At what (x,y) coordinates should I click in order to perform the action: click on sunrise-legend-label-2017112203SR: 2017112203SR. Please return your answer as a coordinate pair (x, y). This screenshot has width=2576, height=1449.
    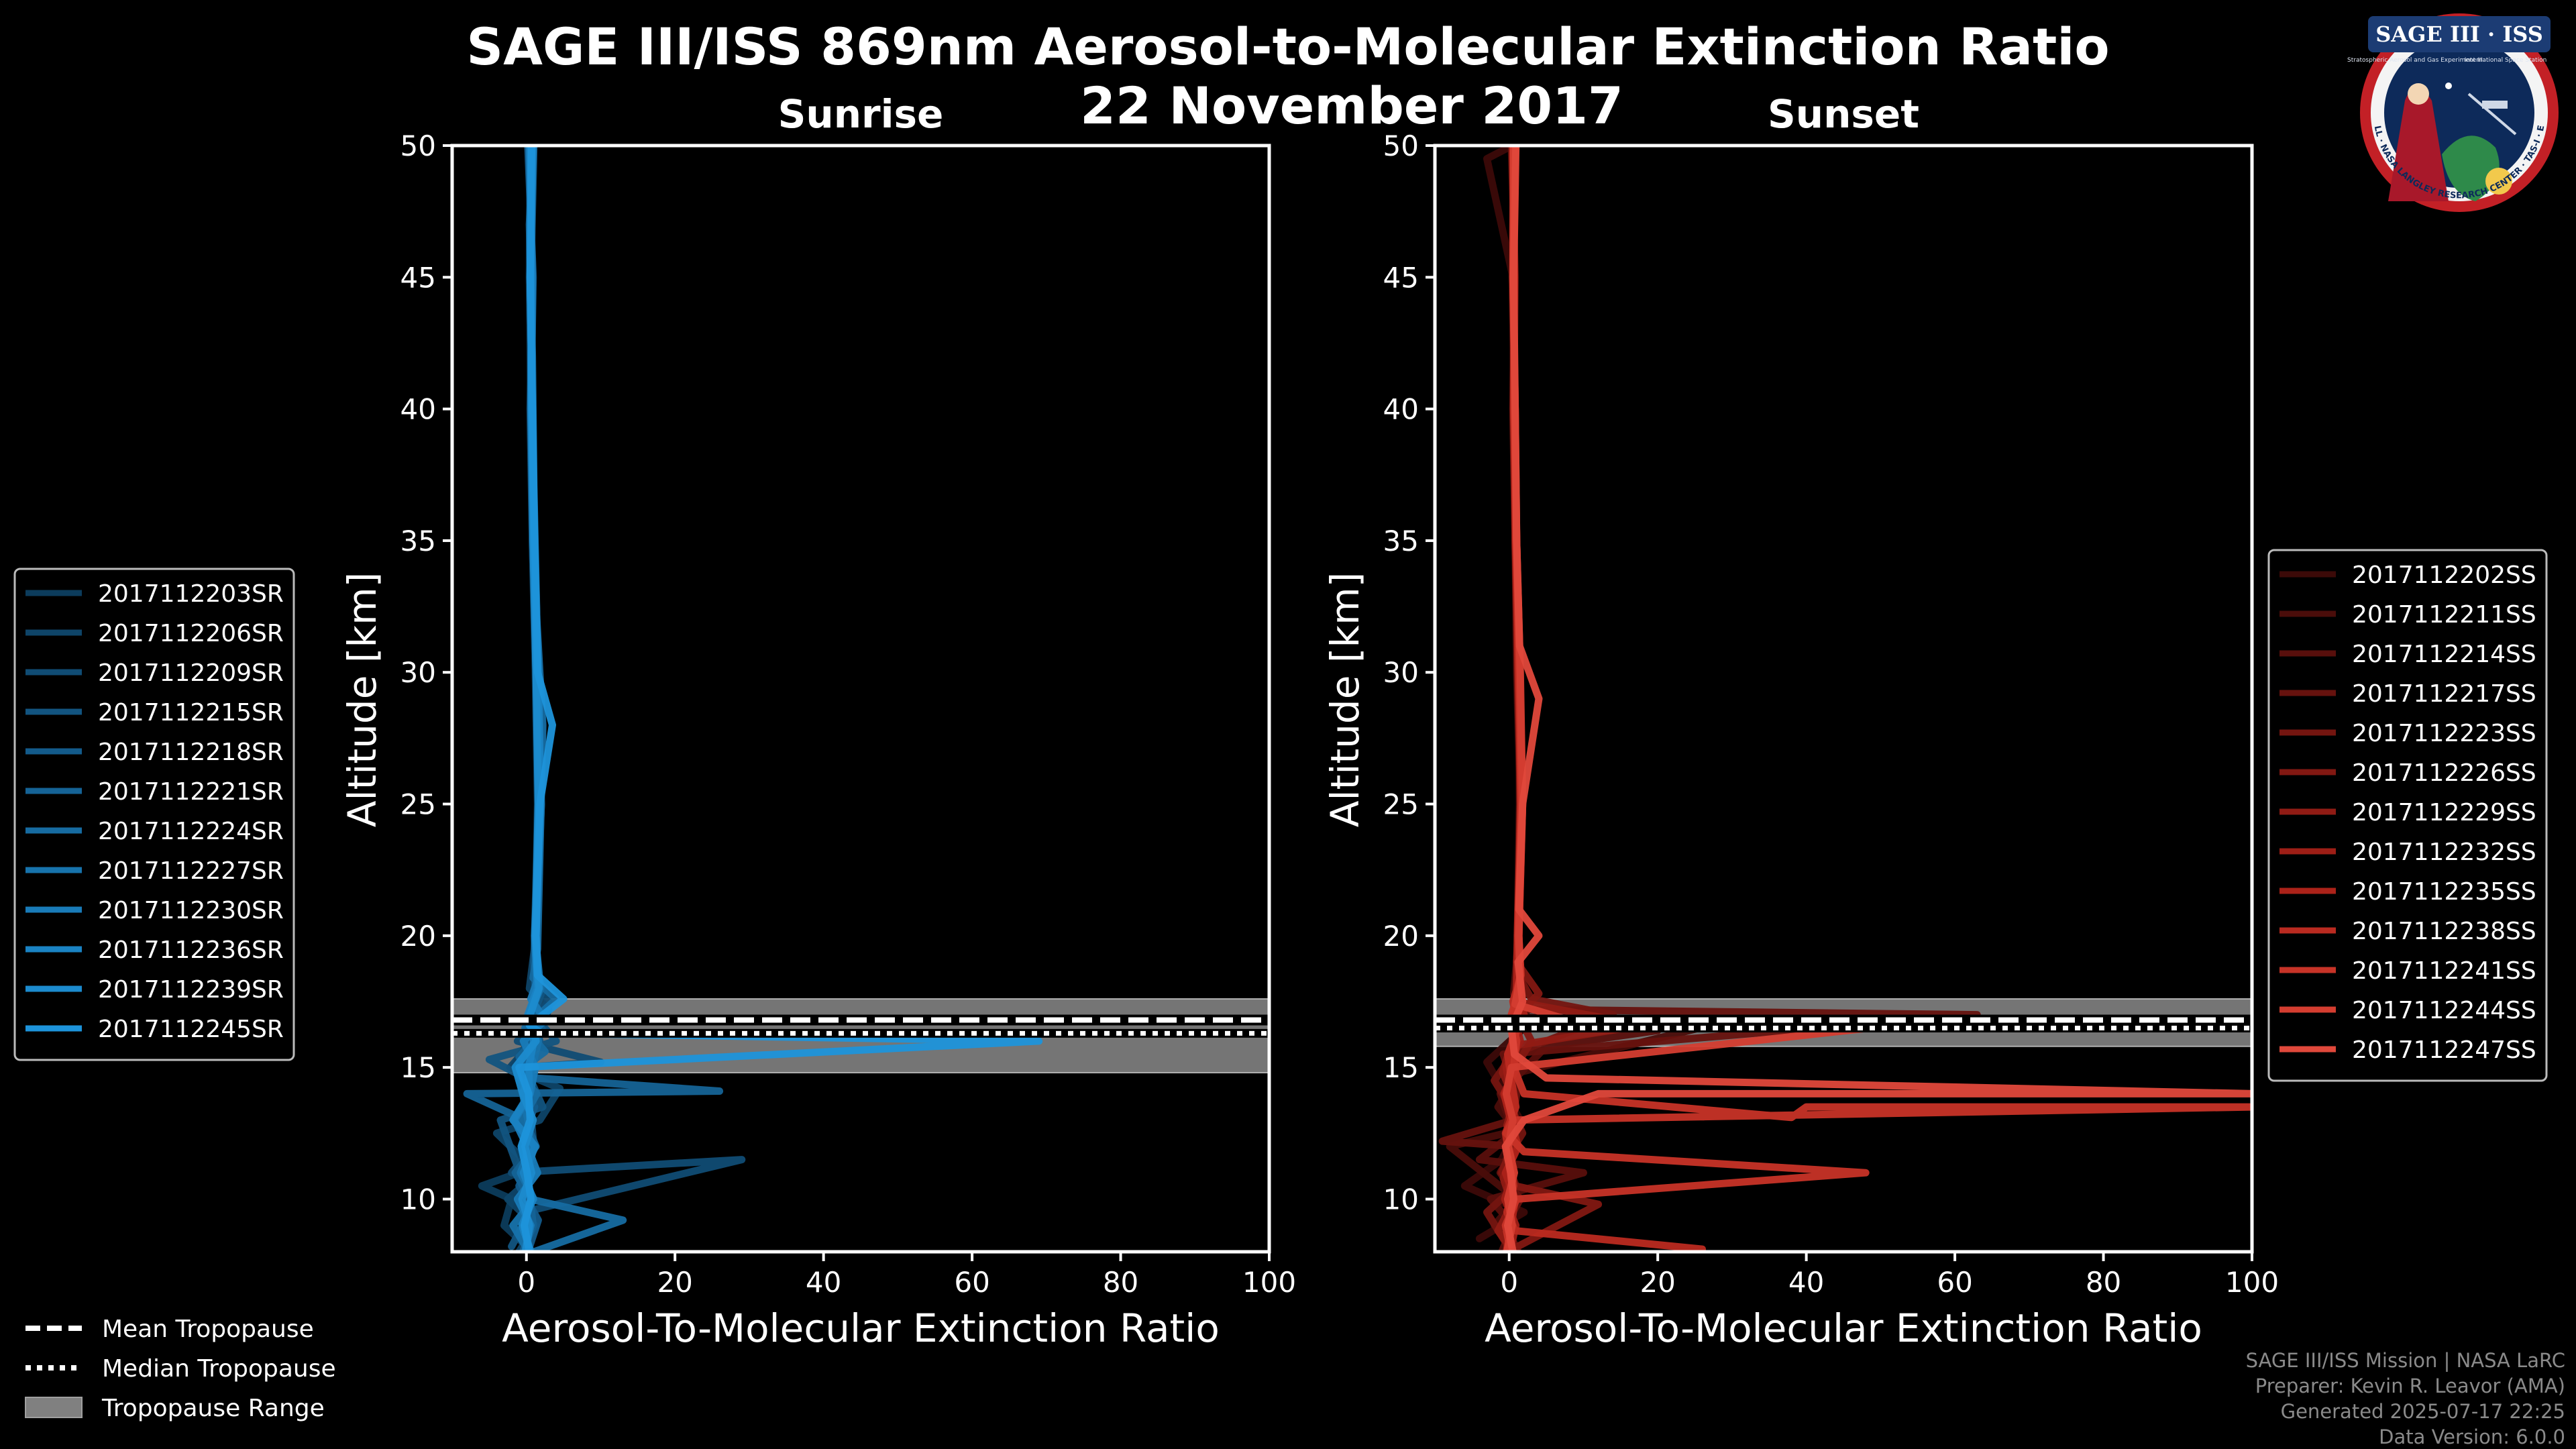
    Looking at the image, I should click on (191, 594).